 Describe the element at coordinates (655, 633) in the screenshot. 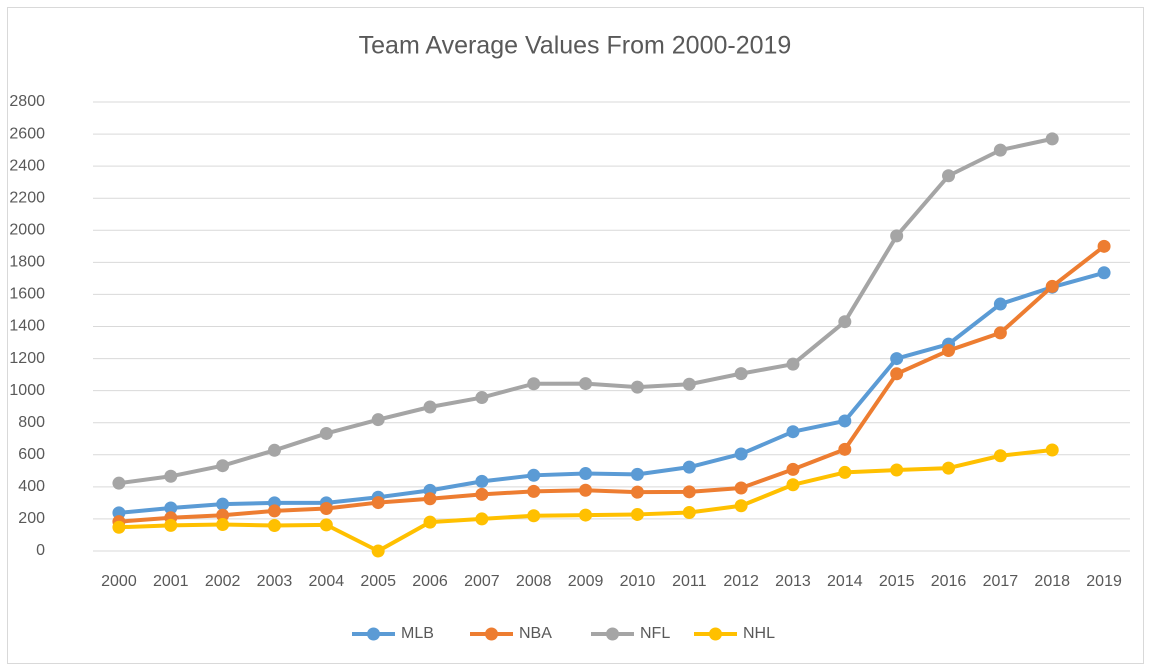

I see `legend-label: NFL` at that location.